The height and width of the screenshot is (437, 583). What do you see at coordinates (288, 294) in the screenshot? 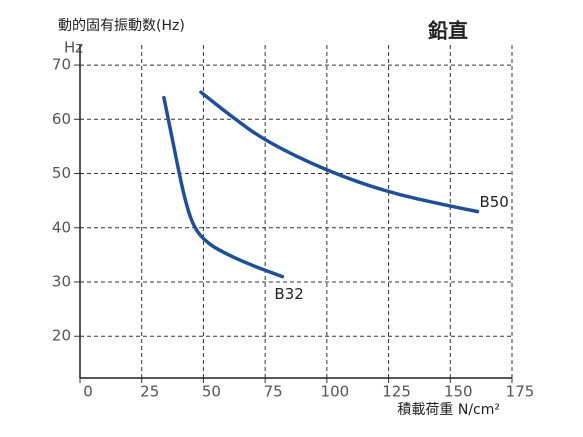
I see `series-label: B32` at bounding box center [288, 294].